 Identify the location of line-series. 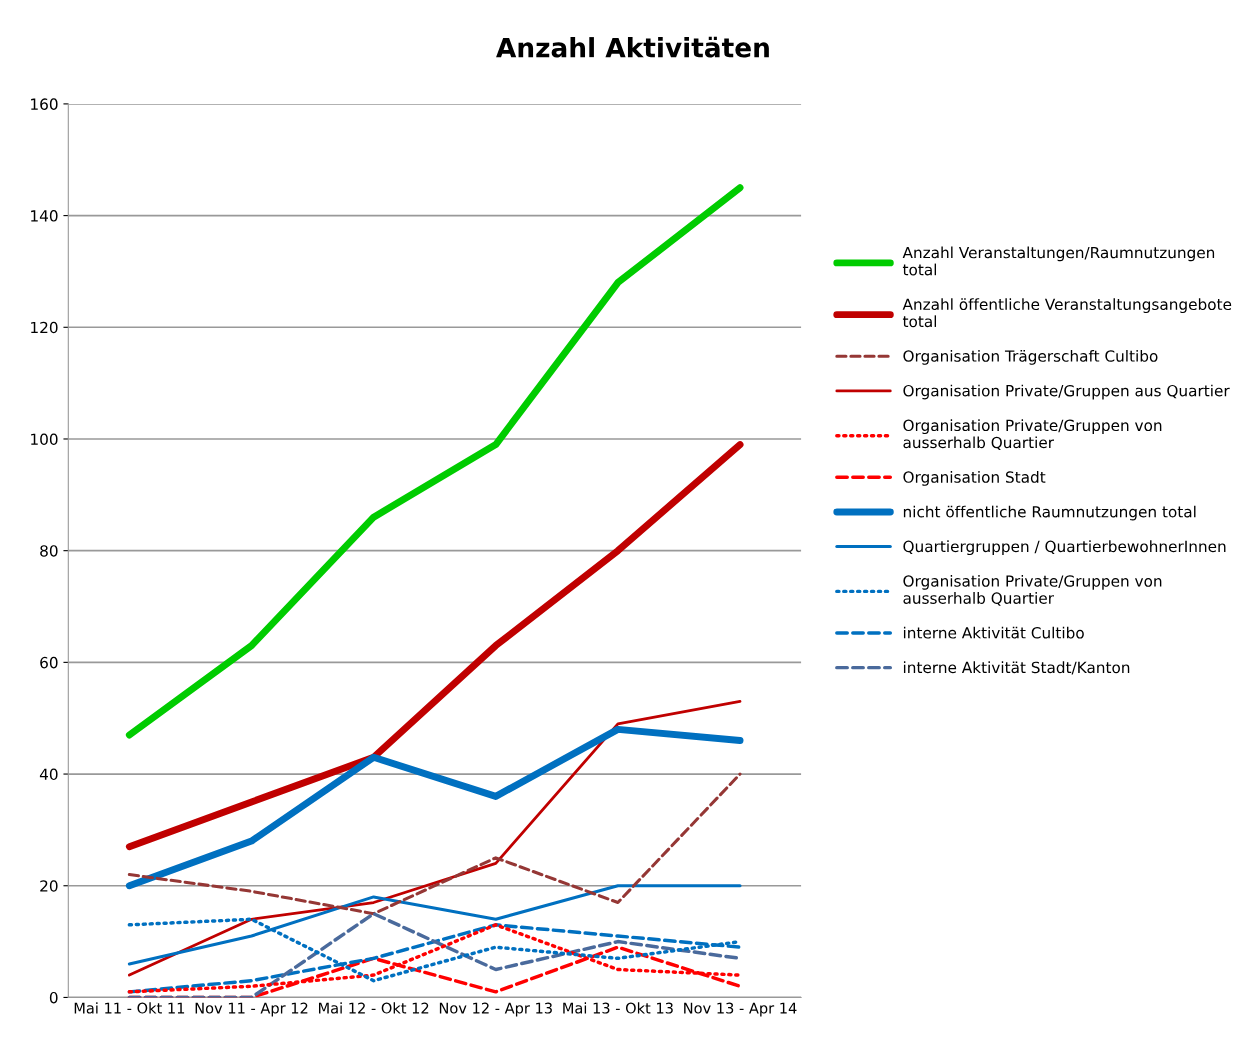
(434, 844).